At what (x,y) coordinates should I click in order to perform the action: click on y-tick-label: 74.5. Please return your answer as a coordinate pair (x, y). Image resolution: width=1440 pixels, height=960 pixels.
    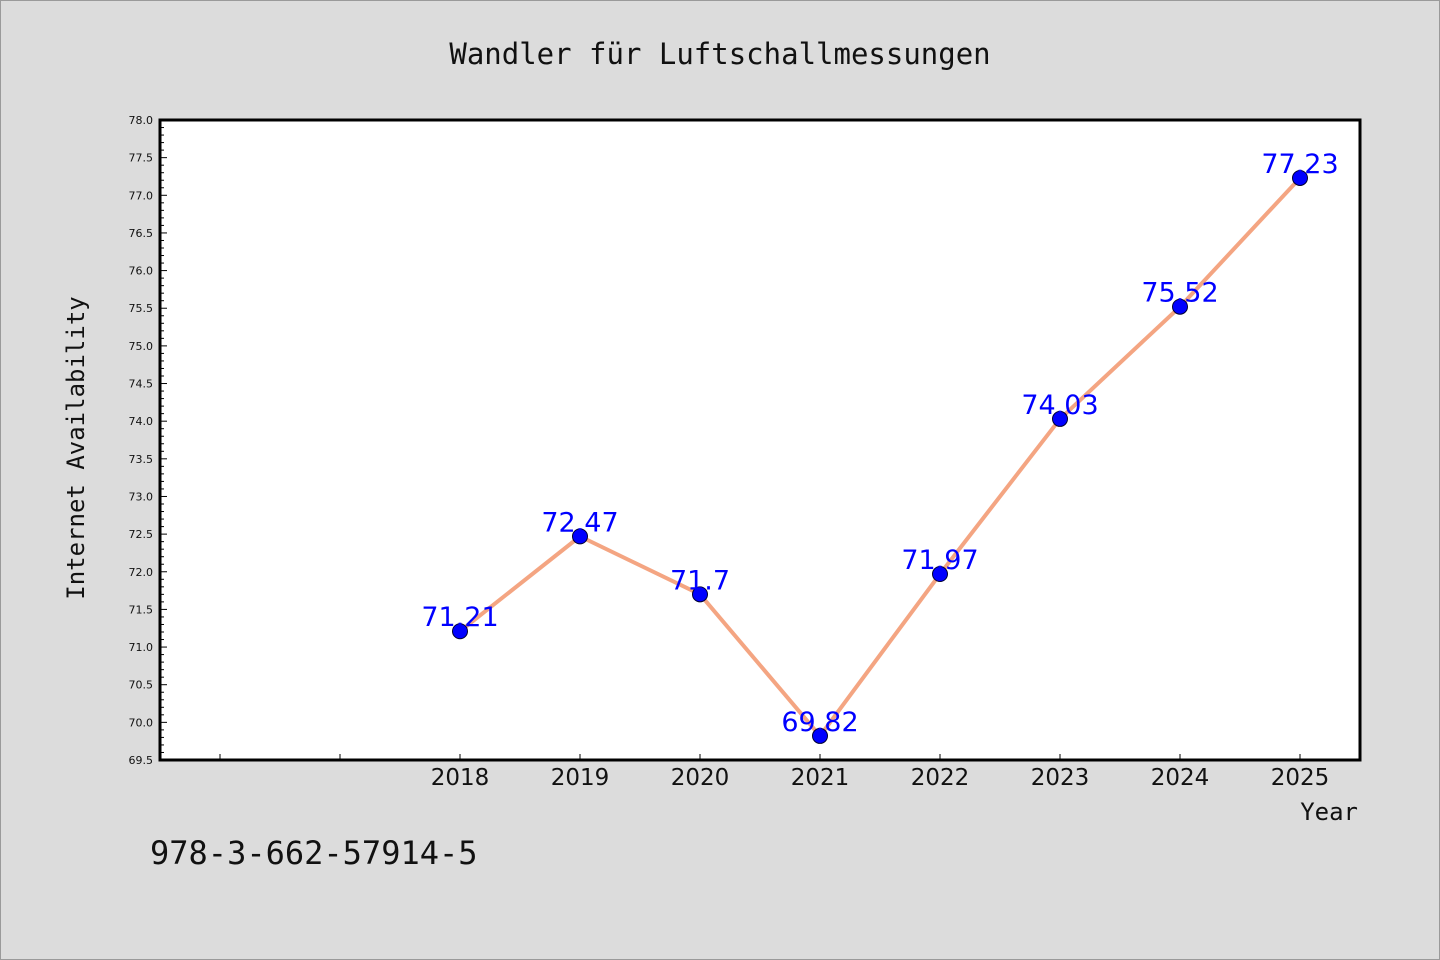
    Looking at the image, I should click on (141, 384).